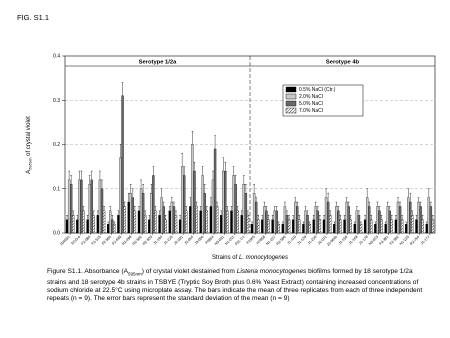 The width and height of the screenshot is (450, 338). Describe the element at coordinates (281, 240) in the screenshot. I see `x-tick-label: R2-500` at that location.